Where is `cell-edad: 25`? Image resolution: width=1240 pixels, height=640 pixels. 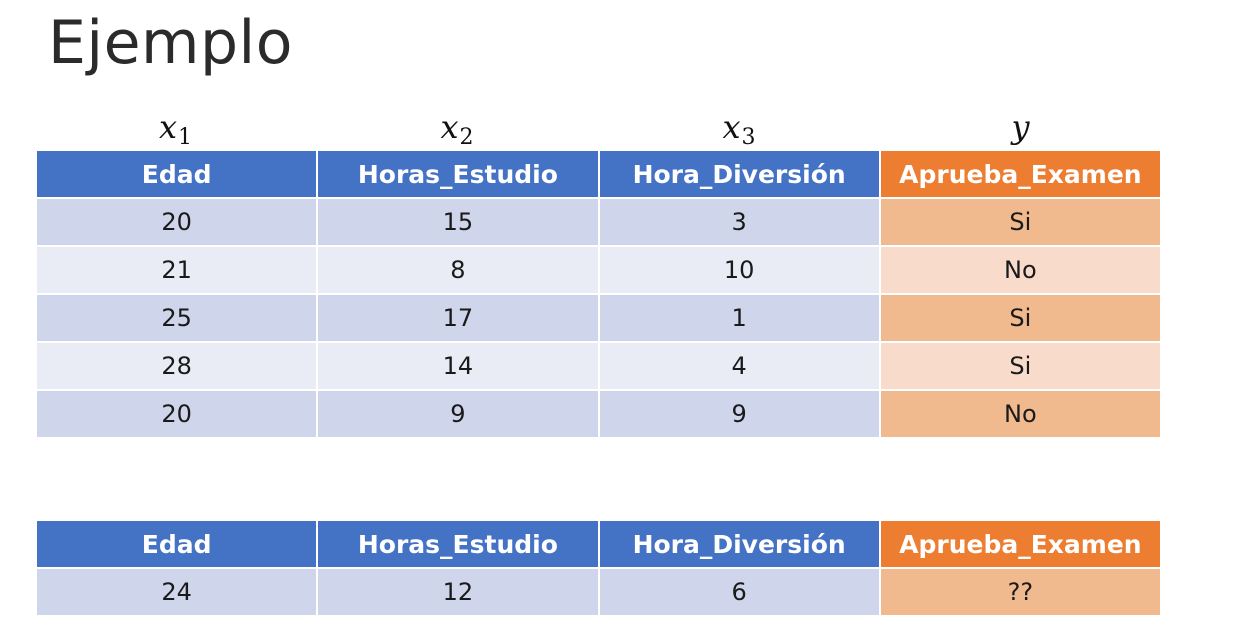 cell-edad: 25 is located at coordinates (177, 318).